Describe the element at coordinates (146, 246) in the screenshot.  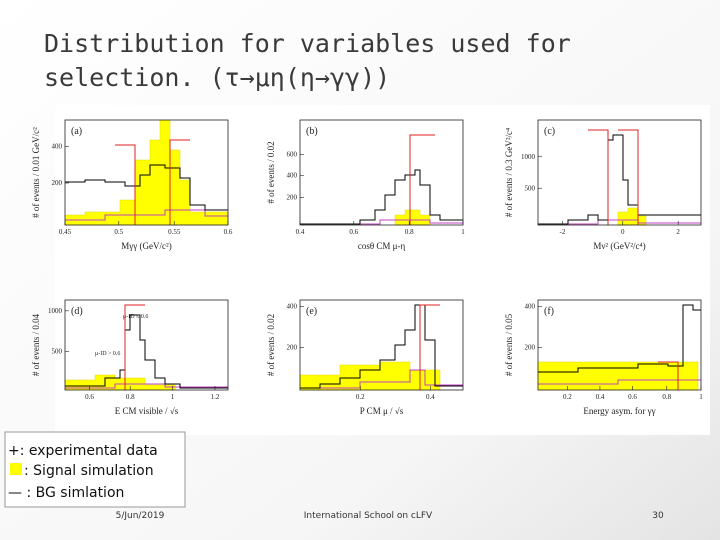
I see `x-axis-label: Mγγ (GeV/c²)` at that location.